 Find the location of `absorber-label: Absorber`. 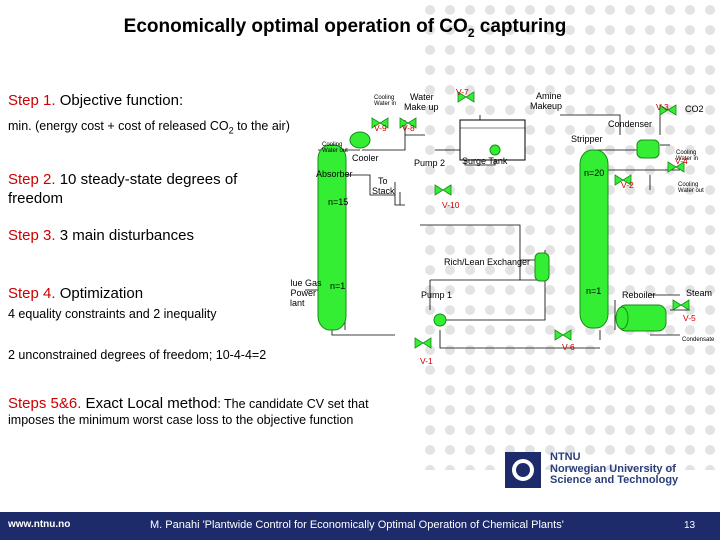

absorber-label: Absorber is located at coordinates (334, 174).